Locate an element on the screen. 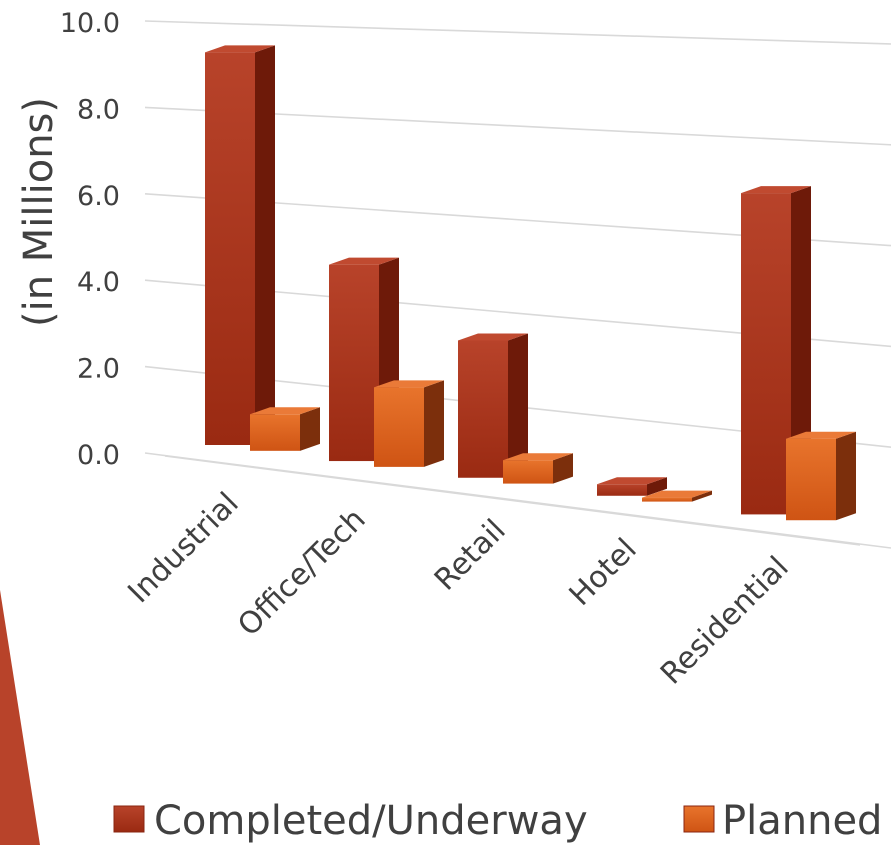 This screenshot has width=891, height=849. y-tick-label: 8.0 is located at coordinates (98, 109).